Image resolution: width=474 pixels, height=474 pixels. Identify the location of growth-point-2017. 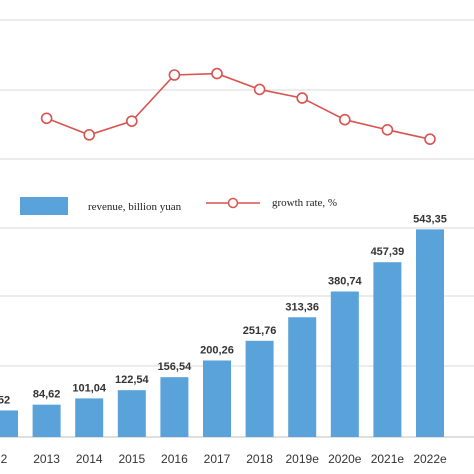
(217, 73).